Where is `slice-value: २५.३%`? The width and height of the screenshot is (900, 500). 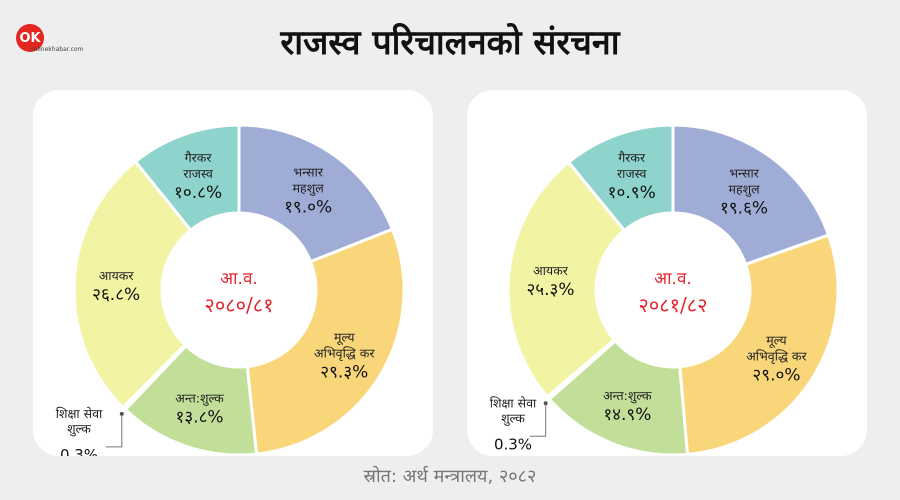
slice-value: २५.३% is located at coordinates (550, 290).